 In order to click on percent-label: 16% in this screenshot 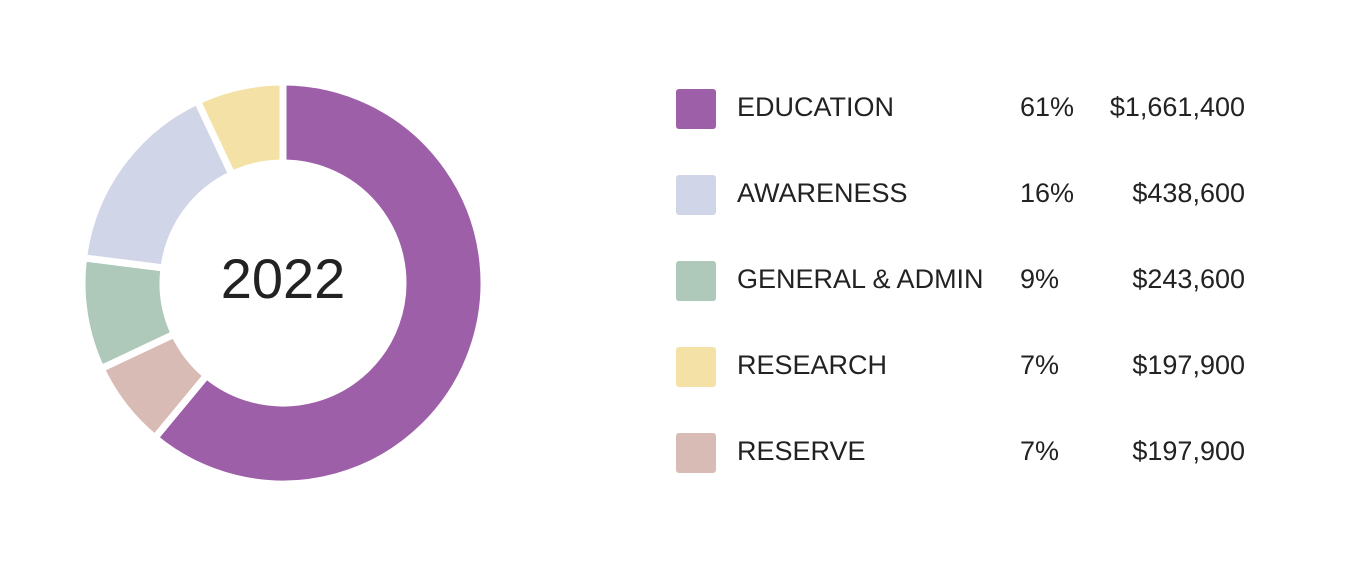, I will do `click(1047, 193)`.